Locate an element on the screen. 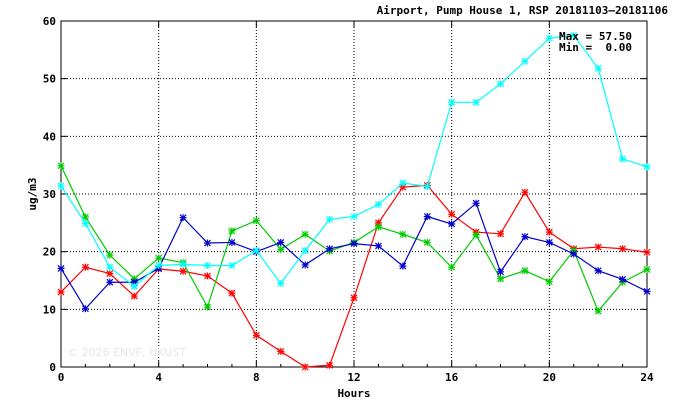 The image size is (674, 409). y-tick-label: 10 is located at coordinates (49, 309).